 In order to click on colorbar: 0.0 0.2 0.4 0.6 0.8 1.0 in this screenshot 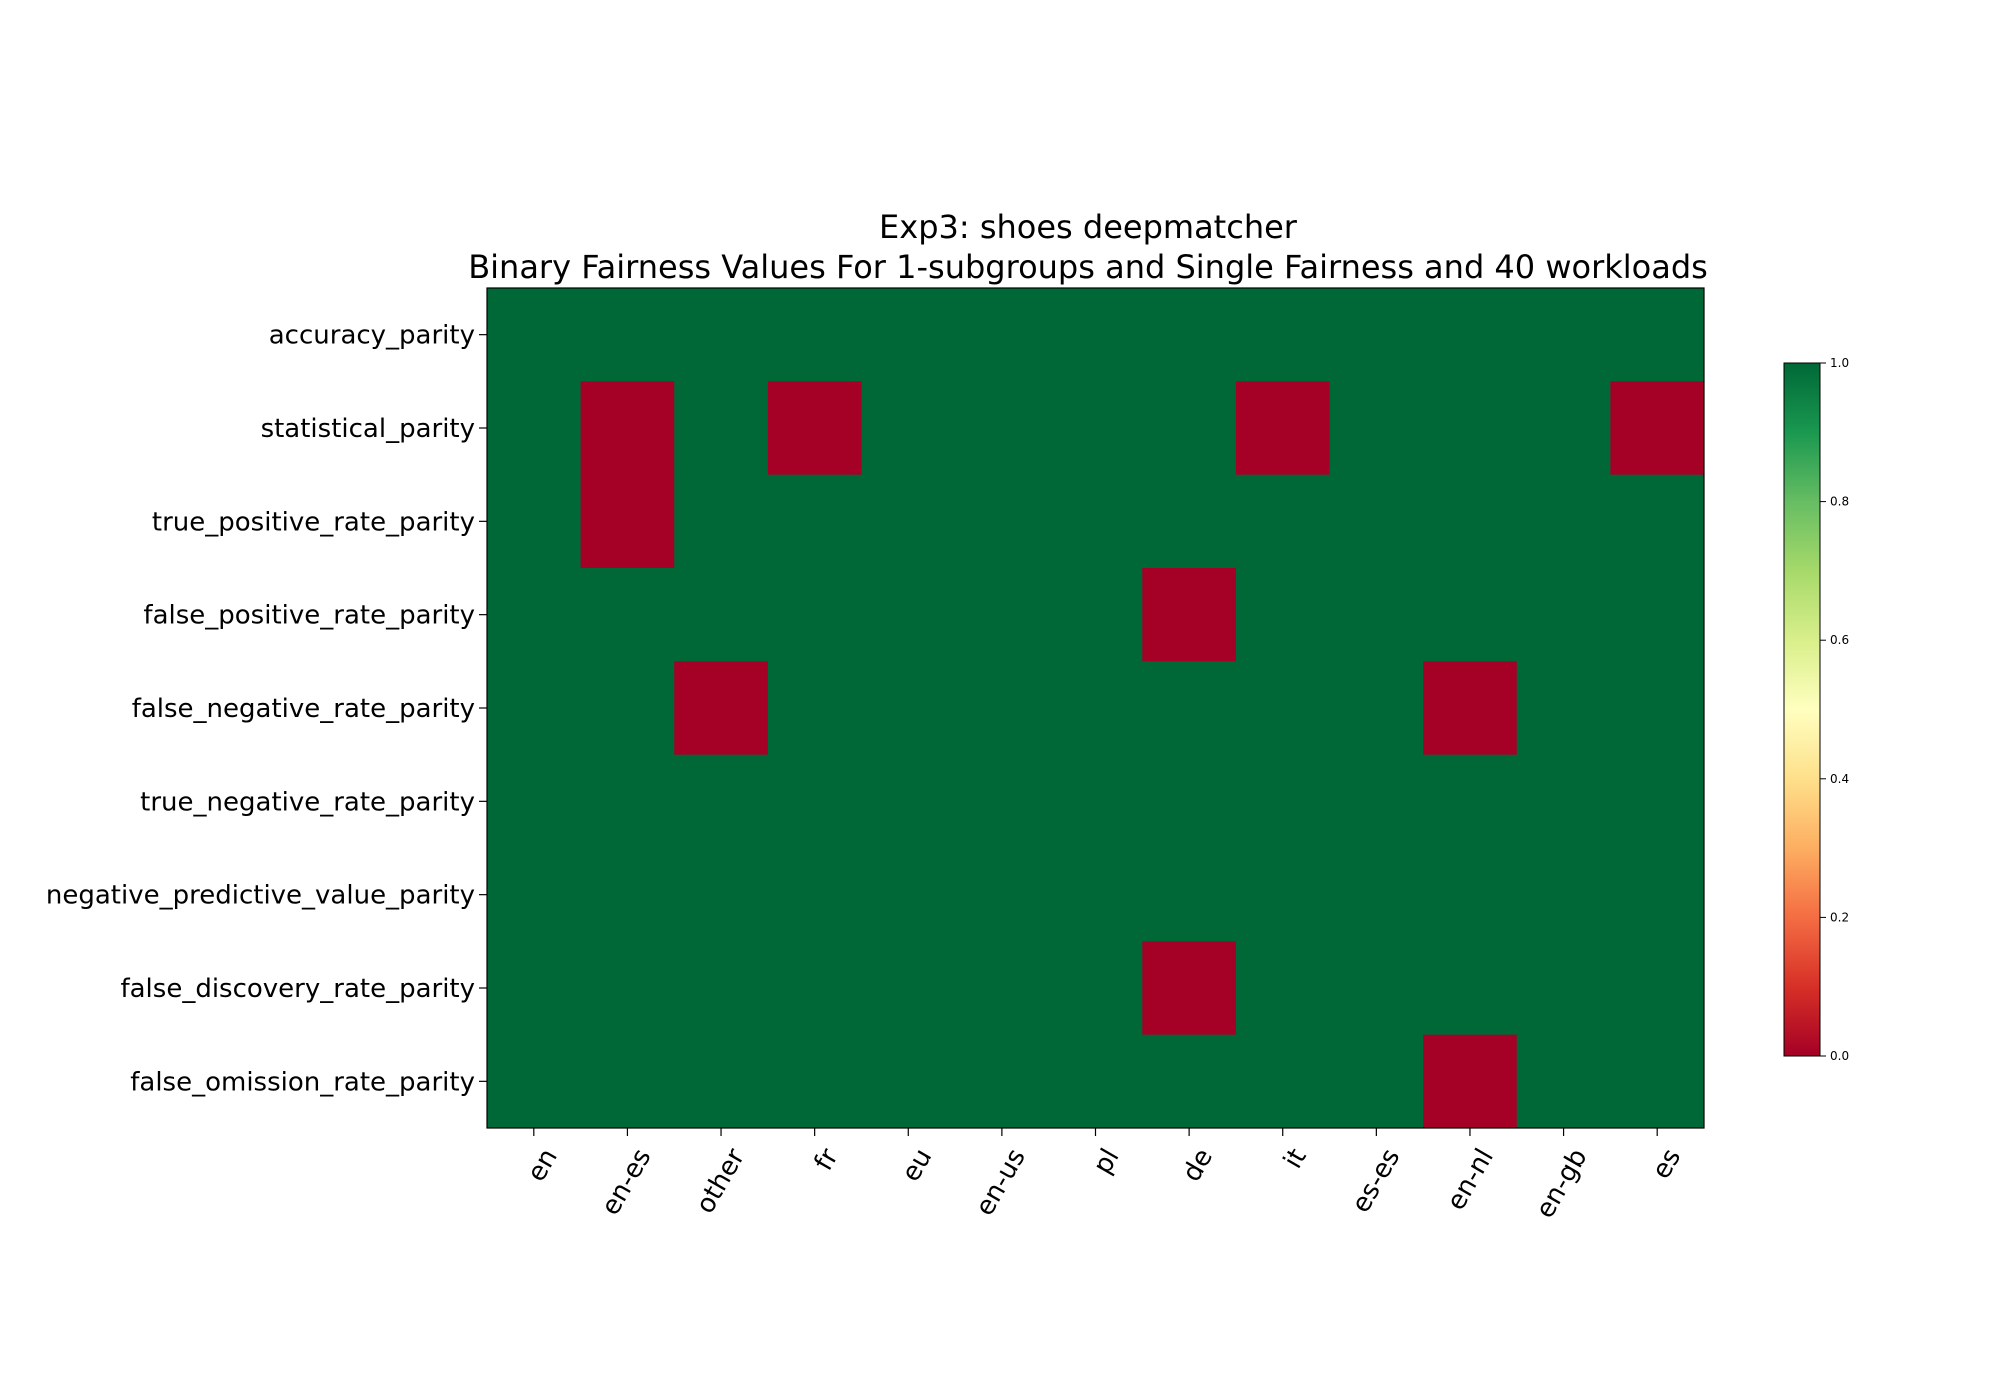, I will do `click(1816, 709)`.